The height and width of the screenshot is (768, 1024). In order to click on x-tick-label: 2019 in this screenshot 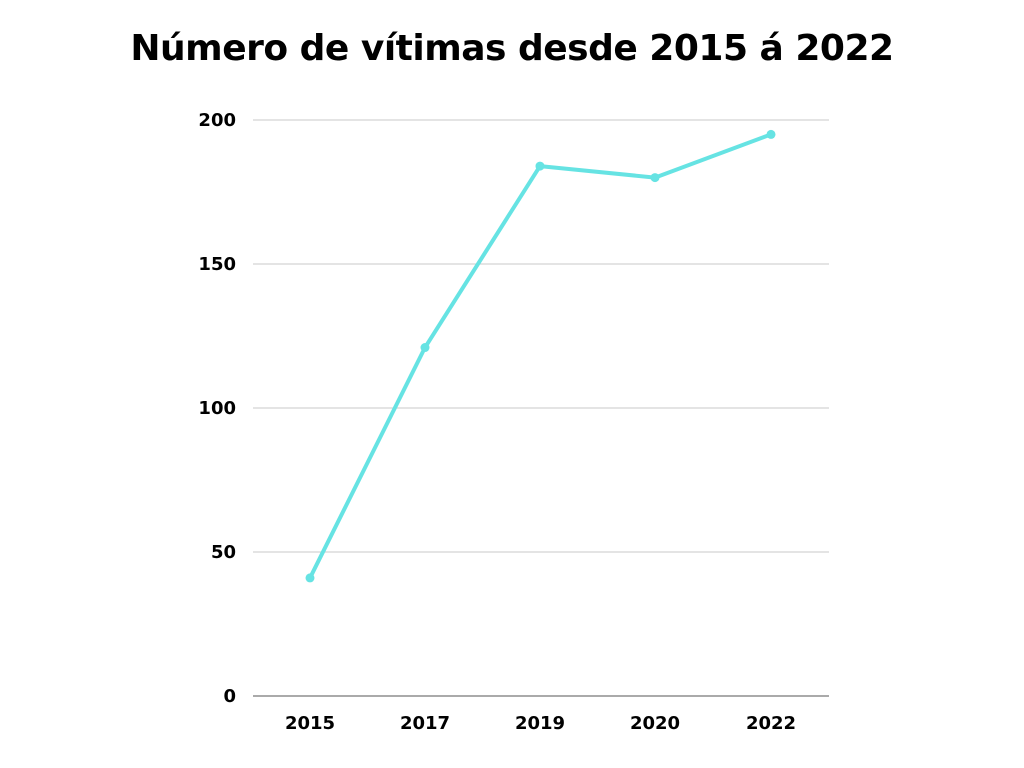, I will do `click(540, 723)`.